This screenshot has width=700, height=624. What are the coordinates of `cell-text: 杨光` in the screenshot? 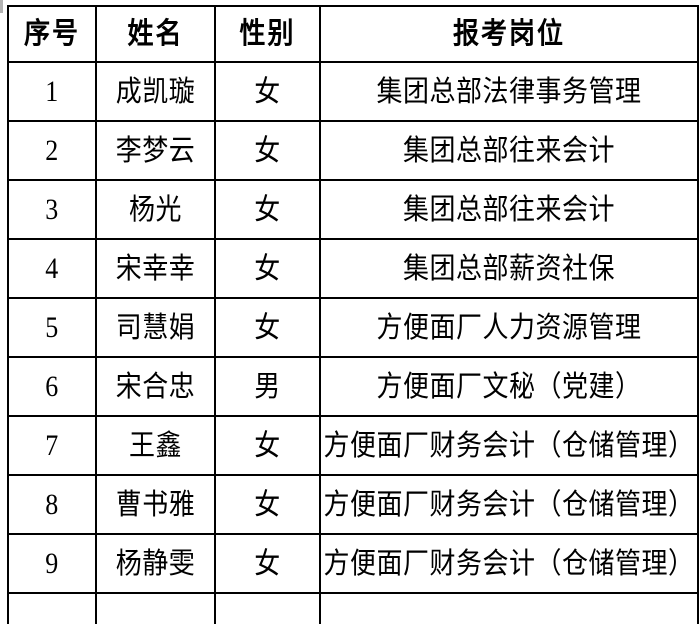 It's located at (155, 209).